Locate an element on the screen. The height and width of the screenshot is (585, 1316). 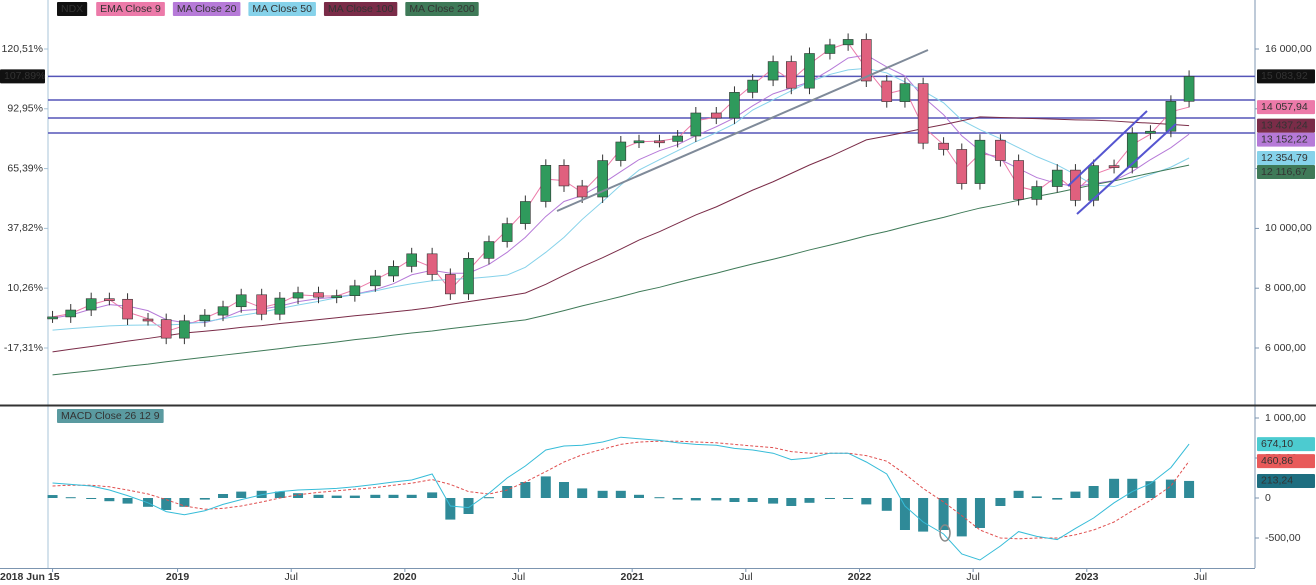
legend-item-bg is located at coordinates (282, 9).